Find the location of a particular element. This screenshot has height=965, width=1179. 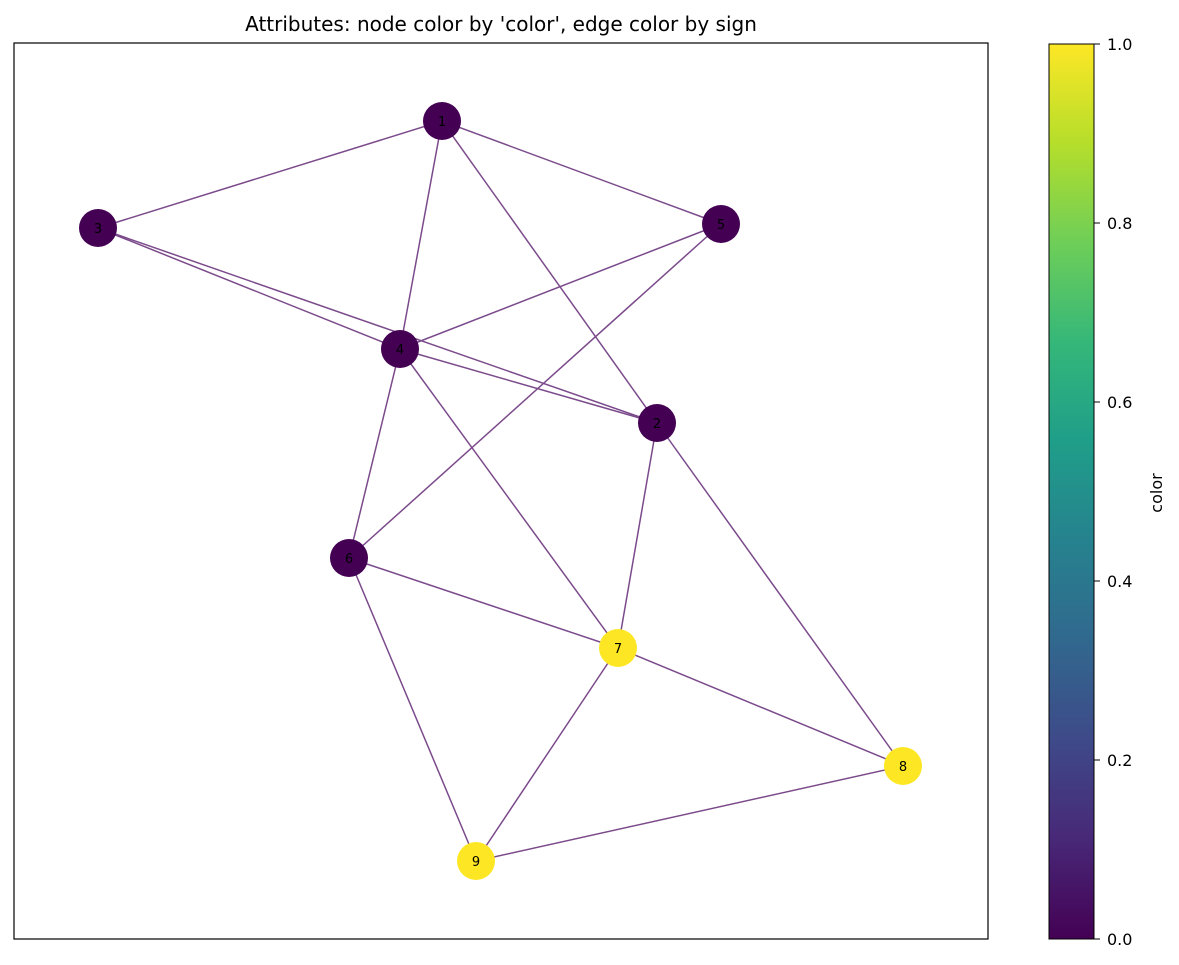

node-label-5: 5 is located at coordinates (721, 225).